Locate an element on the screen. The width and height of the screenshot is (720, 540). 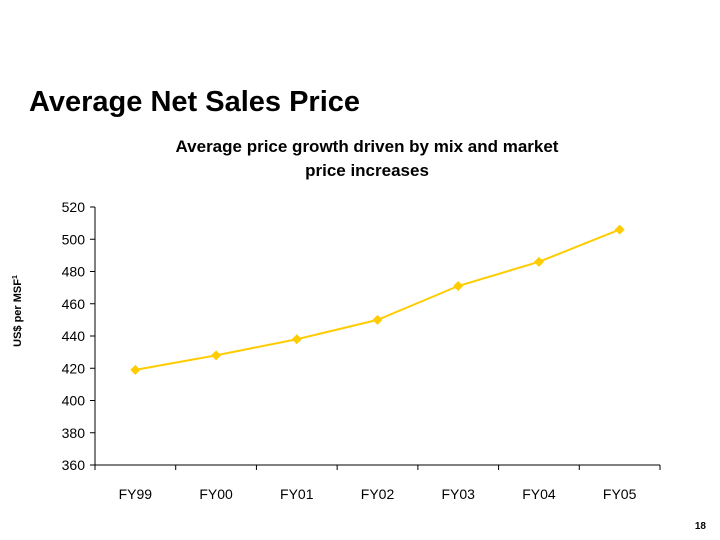
y-tick-label: 360 is located at coordinates (74, 465).